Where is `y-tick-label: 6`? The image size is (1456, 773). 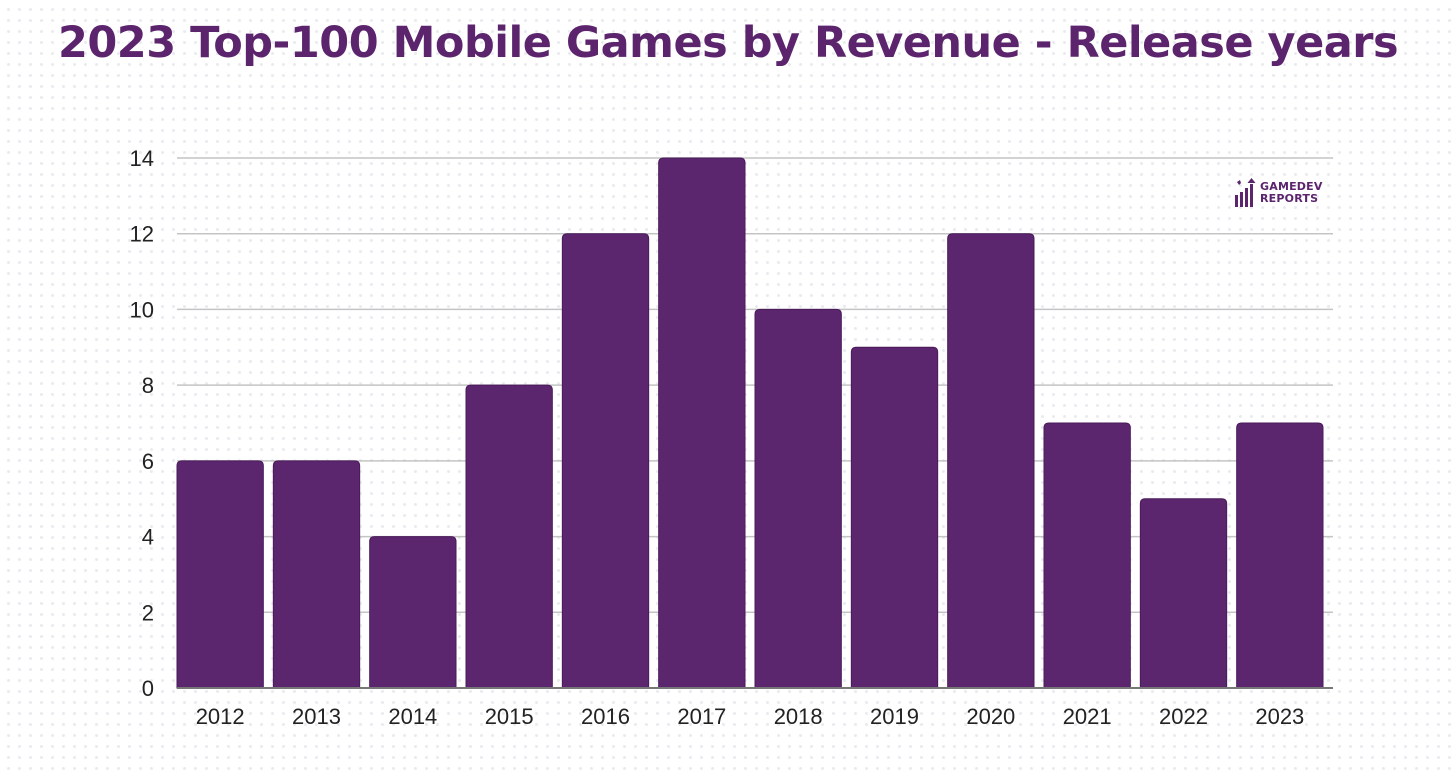
y-tick-label: 6 is located at coordinates (148, 461).